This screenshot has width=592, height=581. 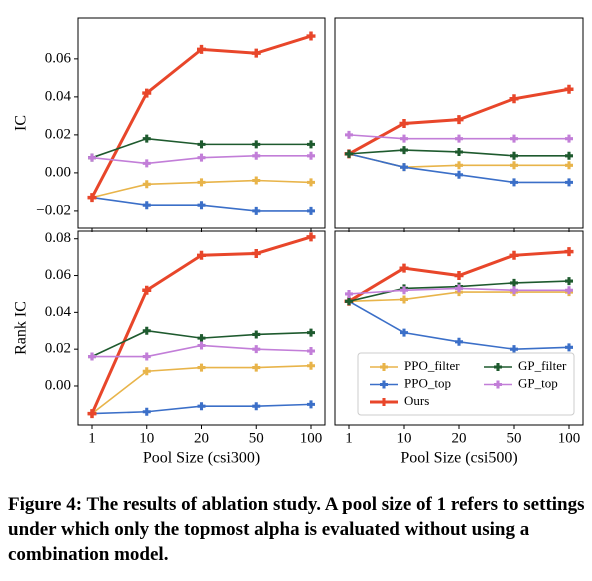 What do you see at coordinates (466, 384) in the screenshot?
I see `legend-box` at bounding box center [466, 384].